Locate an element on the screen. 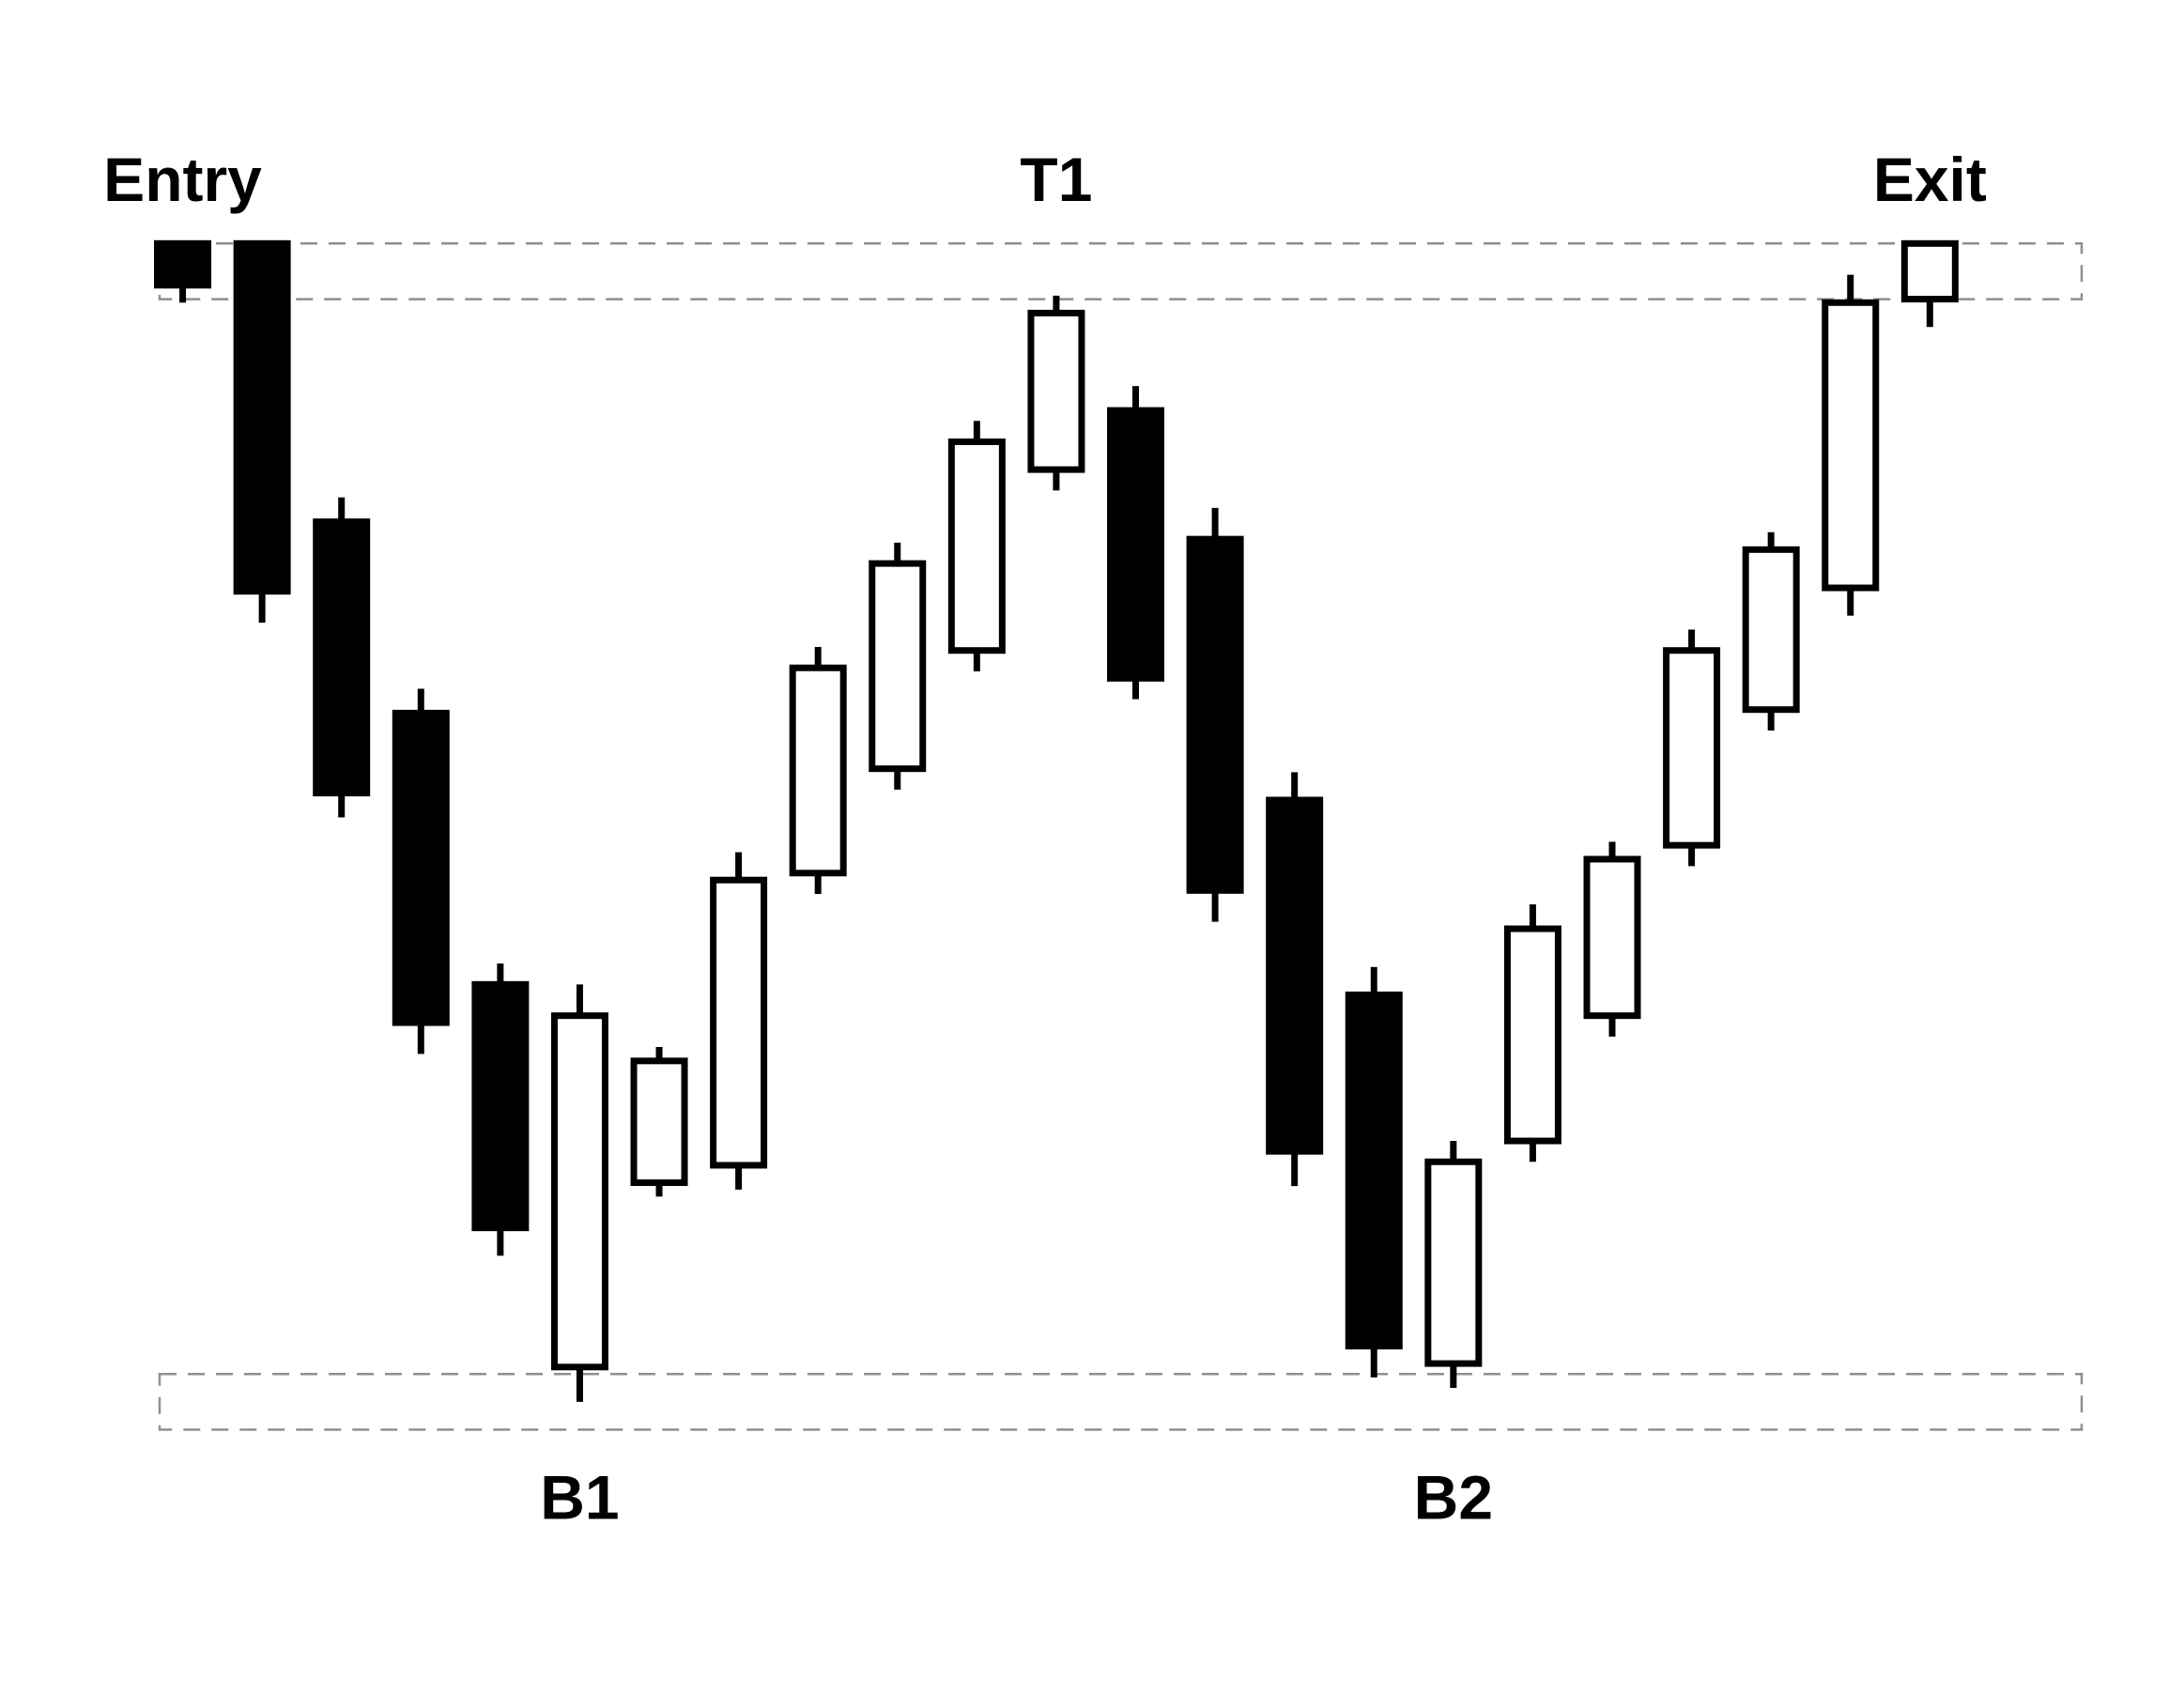 The height and width of the screenshot is (1694, 2184). candle-14-body is located at coordinates (1215, 714).